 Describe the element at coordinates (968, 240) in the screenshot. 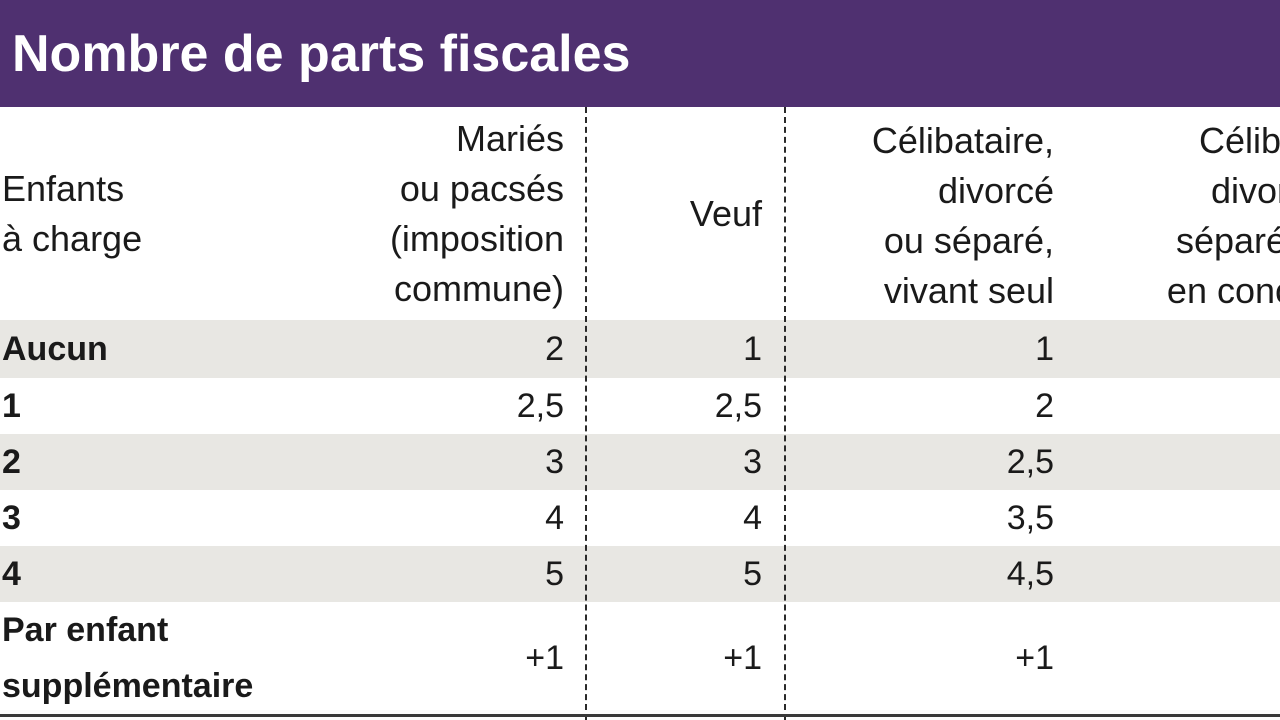

I see `header-celibataire-line: ou séparé,` at that location.